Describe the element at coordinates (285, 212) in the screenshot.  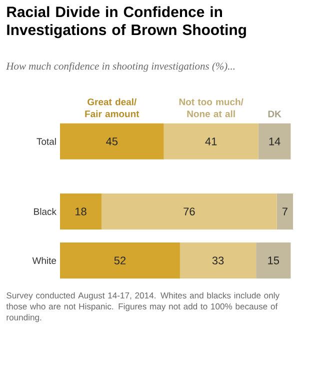
I see `data-label: 7` at that location.